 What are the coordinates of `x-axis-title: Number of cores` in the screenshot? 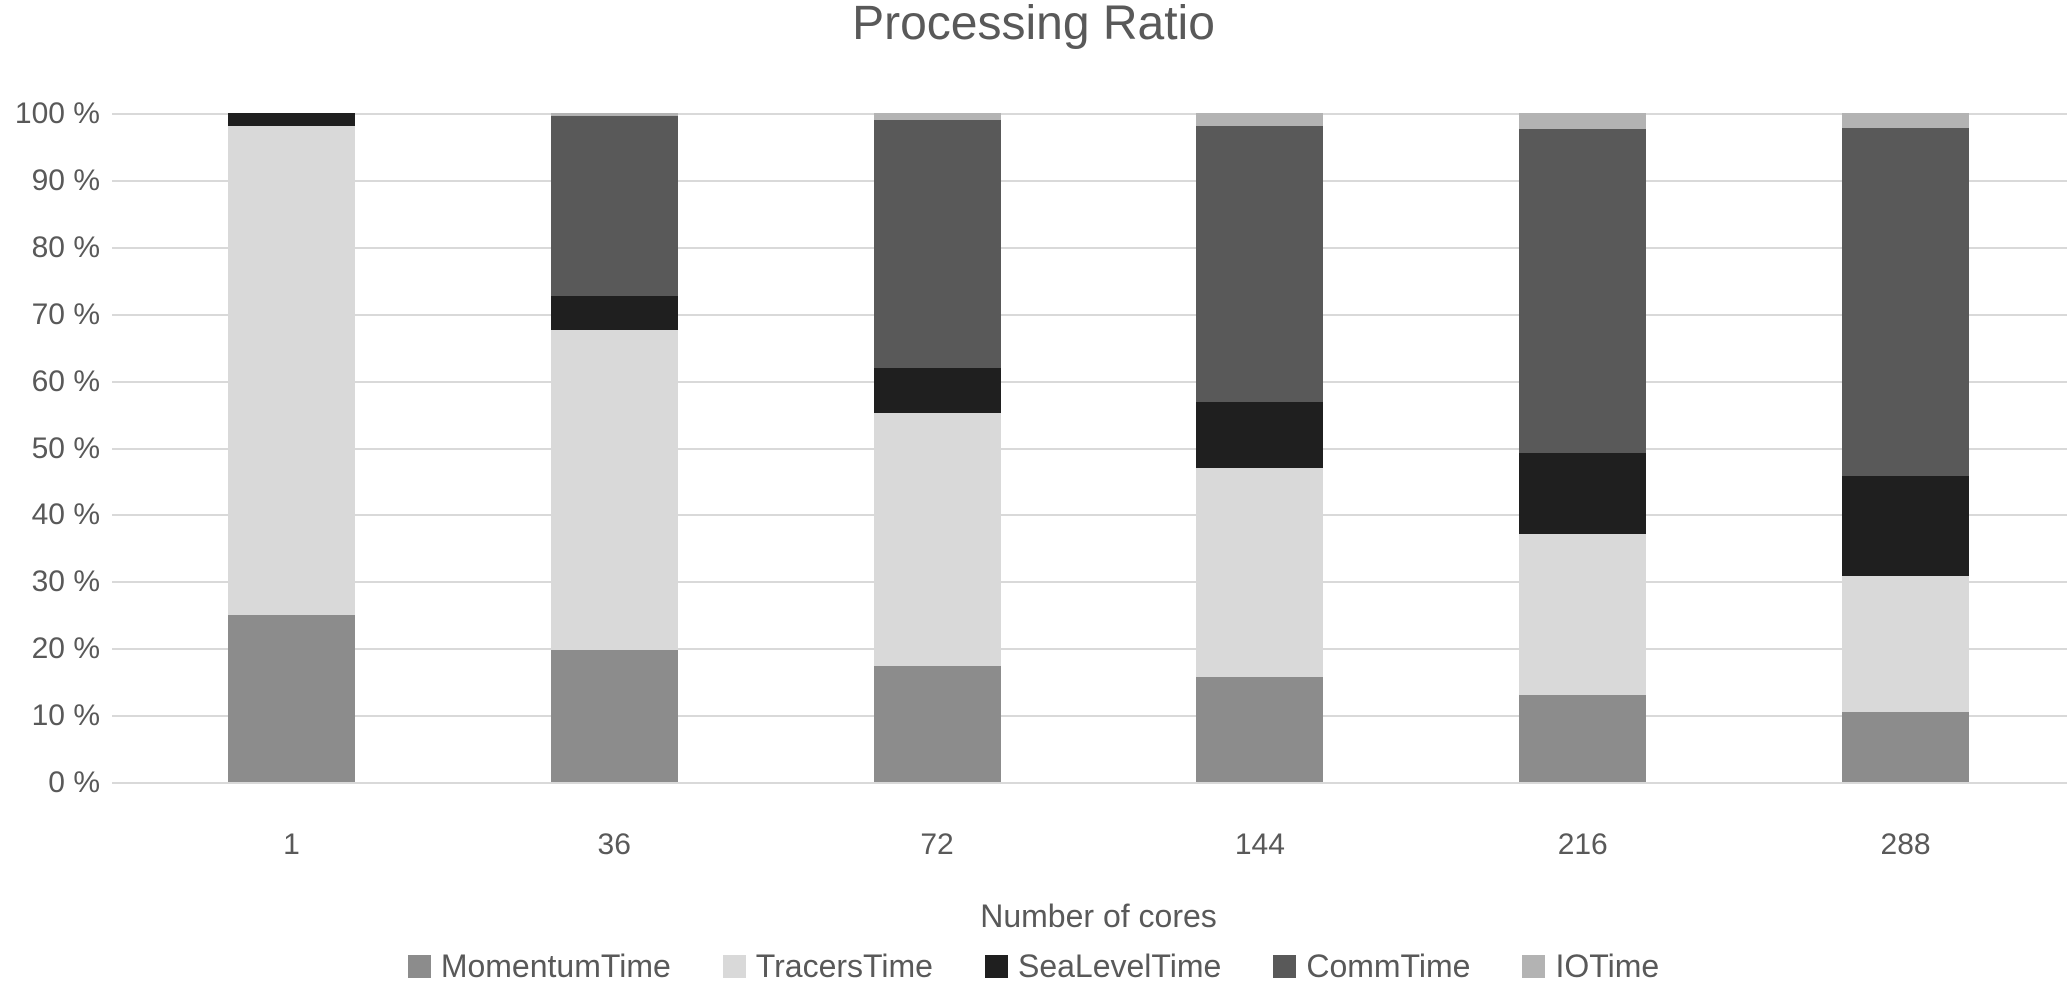 It's located at (1098, 916).